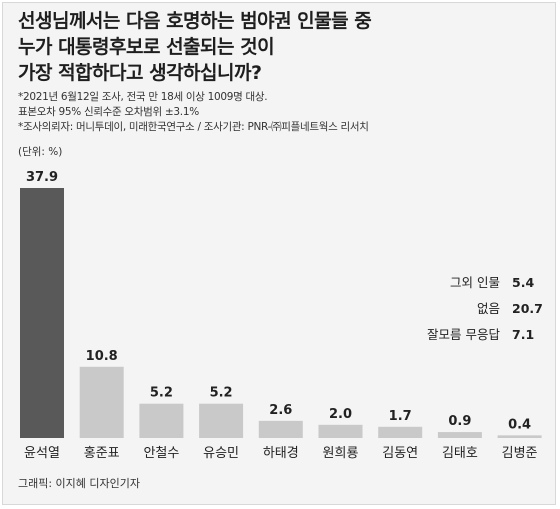 Image resolution: width=560 pixels, height=509 pixels. I want to click on category-label: 하태경, so click(281, 453).